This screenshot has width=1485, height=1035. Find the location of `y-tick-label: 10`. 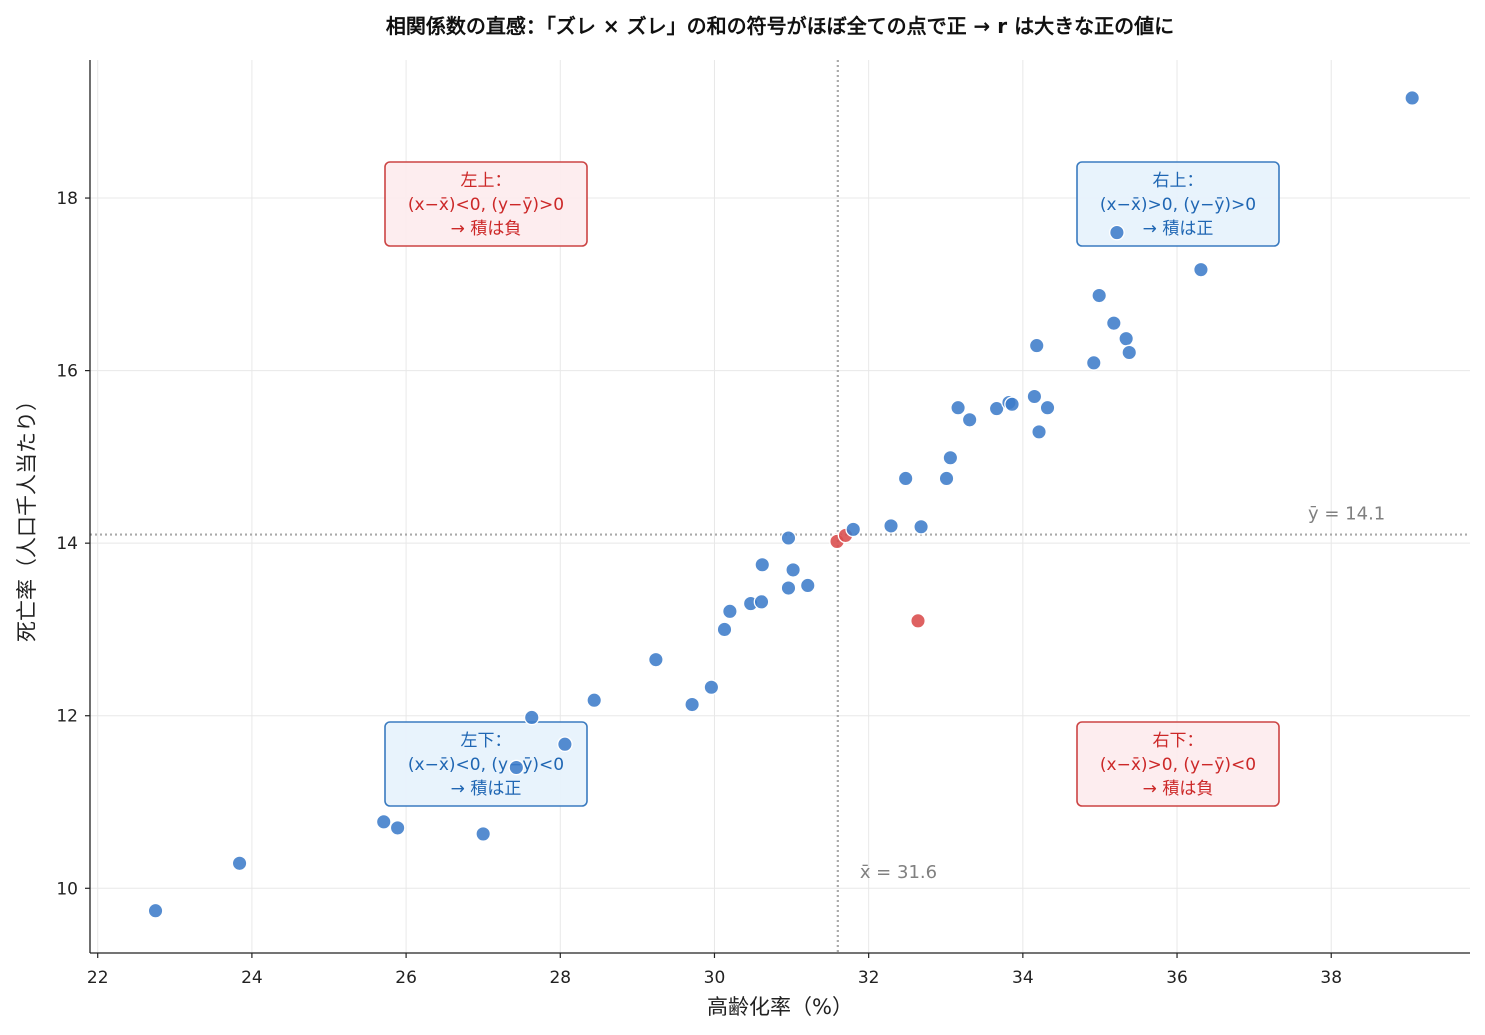

y-tick-label: 10 is located at coordinates (67, 889).